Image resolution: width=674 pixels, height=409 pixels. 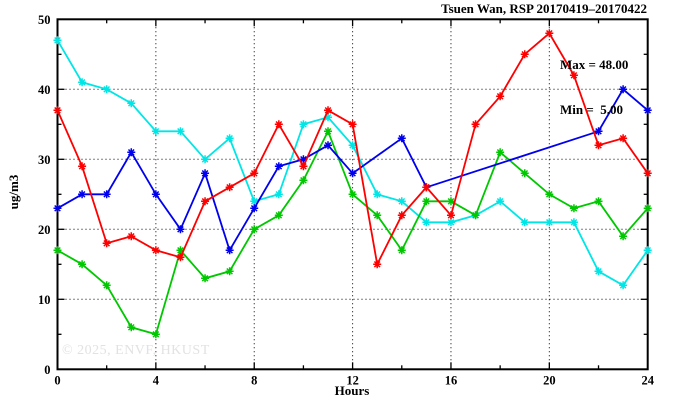 What do you see at coordinates (594, 87) in the screenshot?
I see `max-min-annotation: Max = 48.00 Min = 5.00` at bounding box center [594, 87].